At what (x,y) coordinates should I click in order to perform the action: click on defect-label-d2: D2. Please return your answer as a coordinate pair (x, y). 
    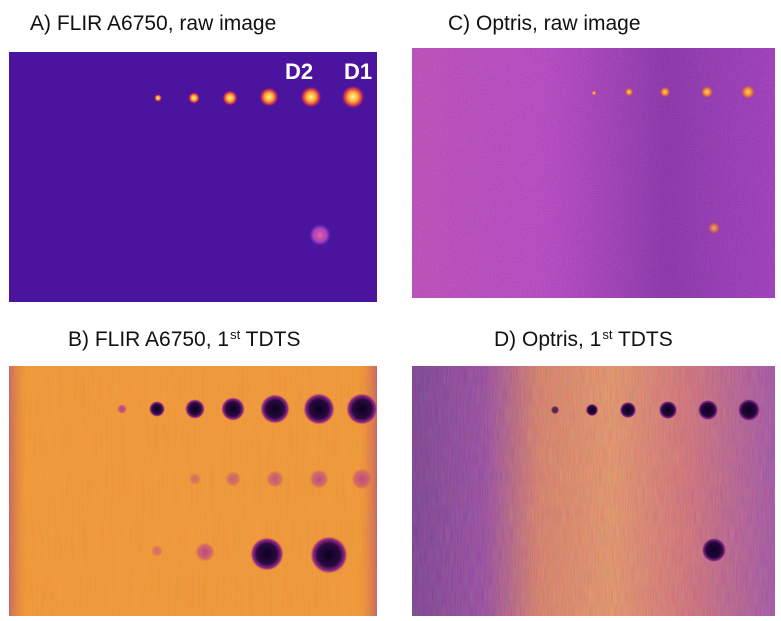
    Looking at the image, I should click on (299, 71).